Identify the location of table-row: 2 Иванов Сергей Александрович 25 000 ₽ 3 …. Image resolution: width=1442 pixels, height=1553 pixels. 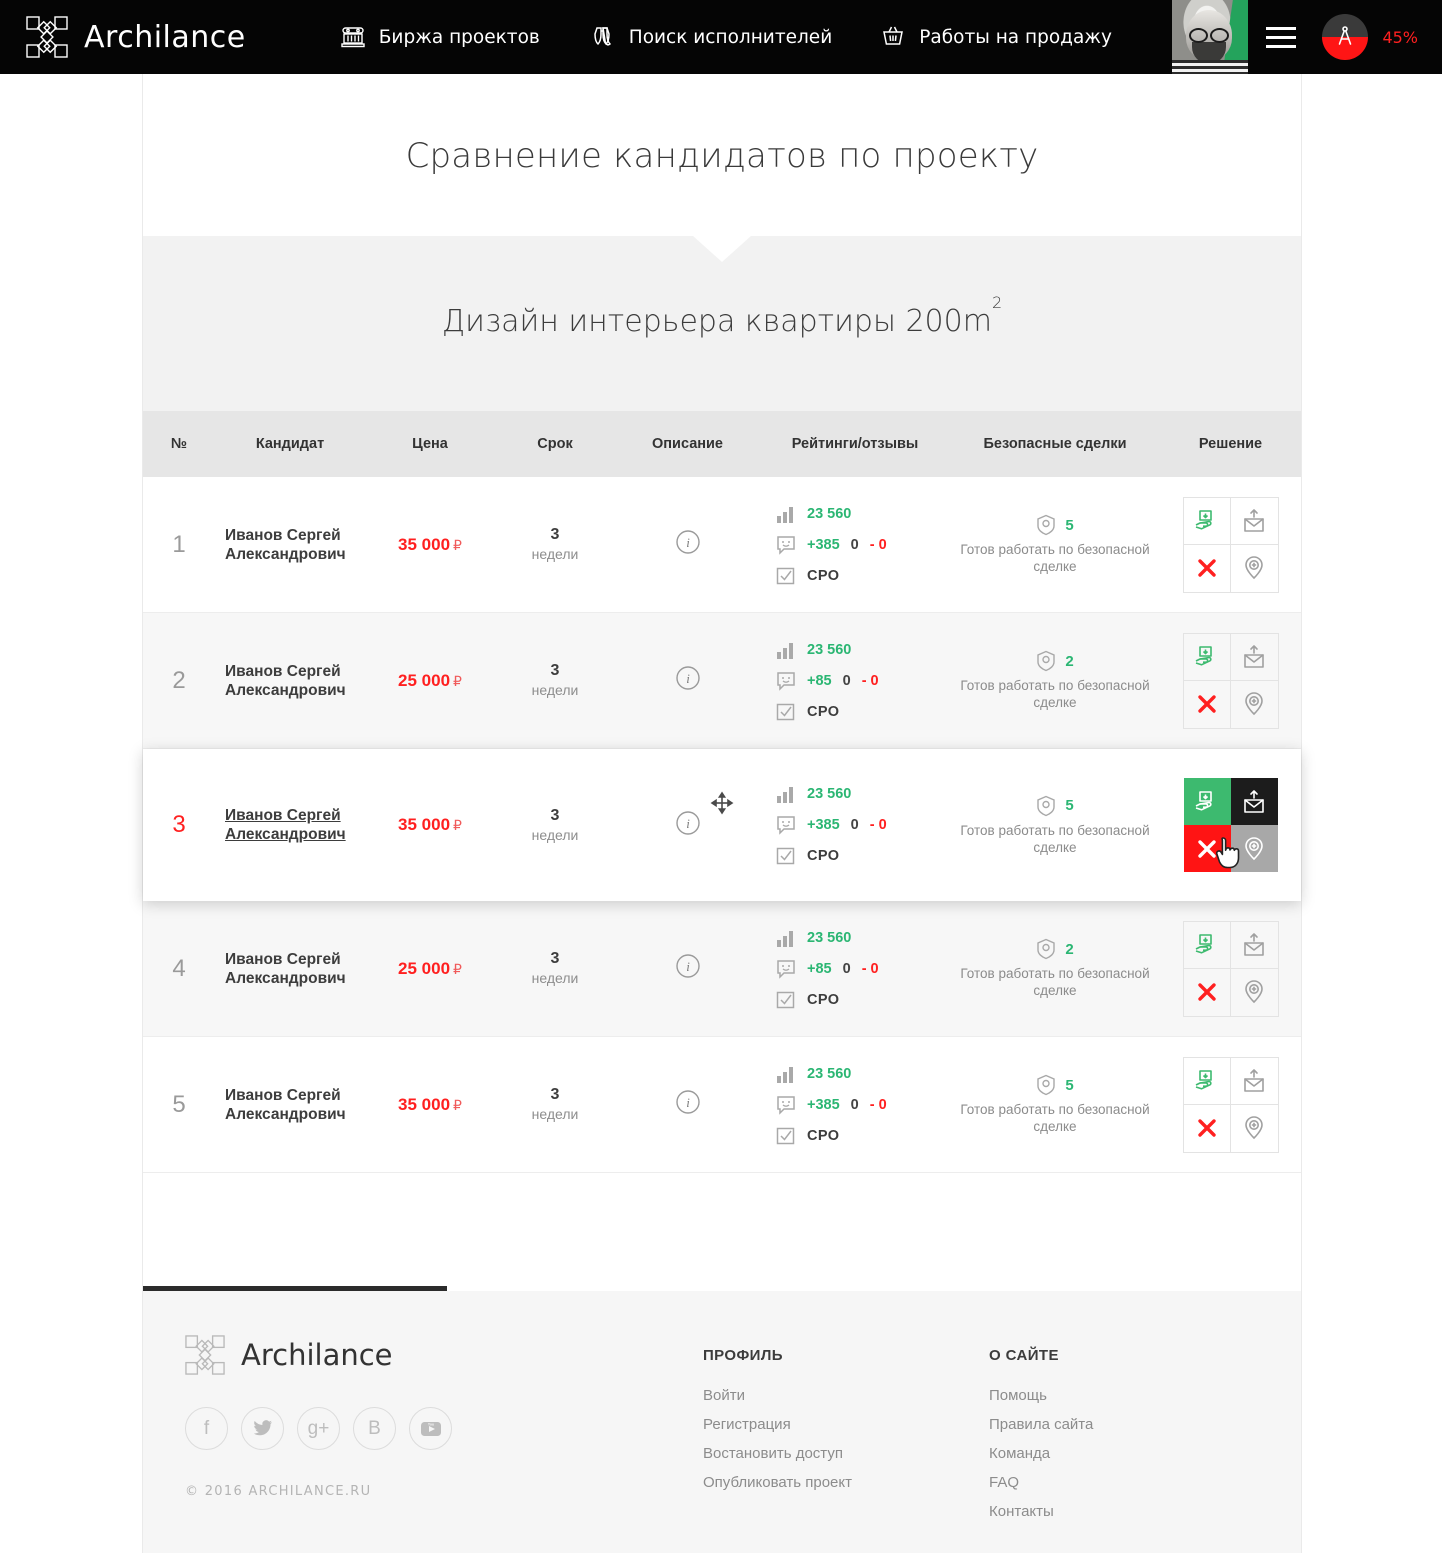
(722, 681).